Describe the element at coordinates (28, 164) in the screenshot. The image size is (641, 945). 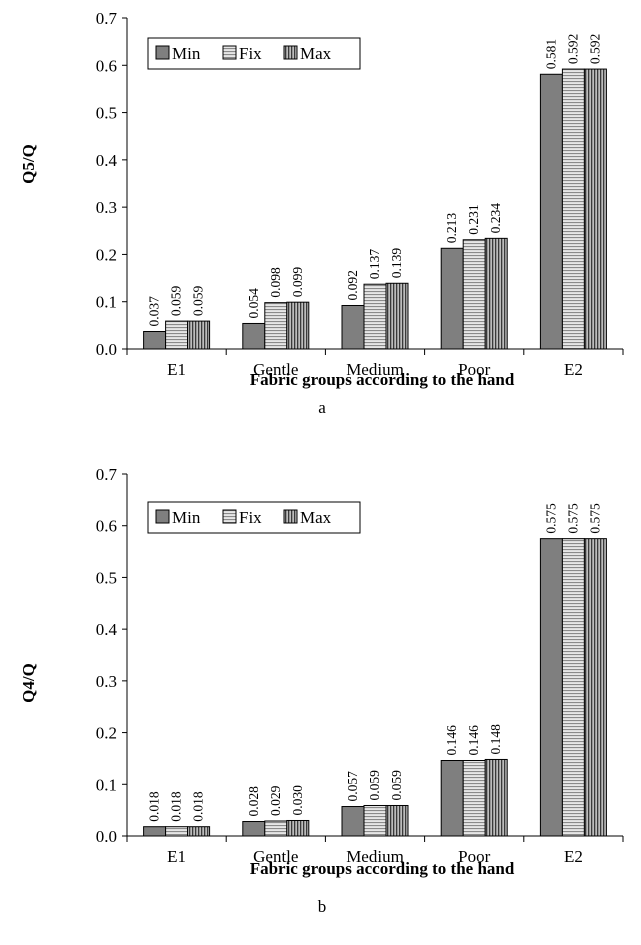
I see `panel-a-y-axis-title: Q5/Q` at that location.